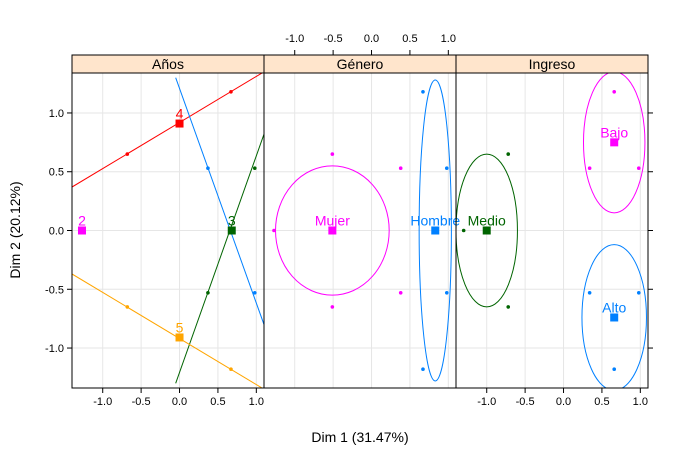 The image size is (686, 457). What do you see at coordinates (332, 230) in the screenshot?
I see `category-point-mujer` at bounding box center [332, 230].